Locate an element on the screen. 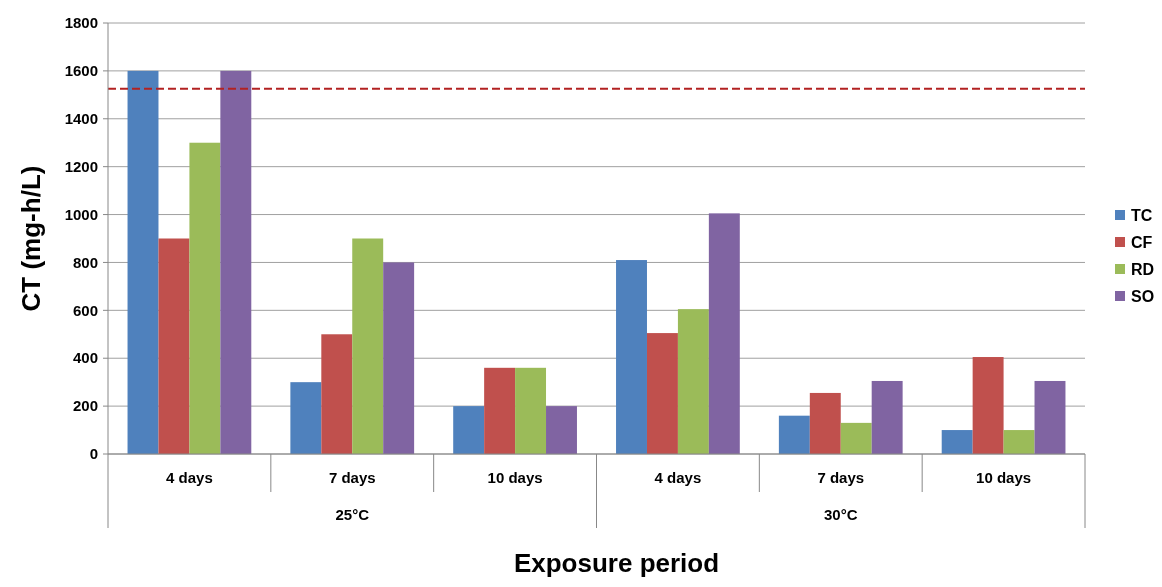  legend-label: RD is located at coordinates (1143, 269).